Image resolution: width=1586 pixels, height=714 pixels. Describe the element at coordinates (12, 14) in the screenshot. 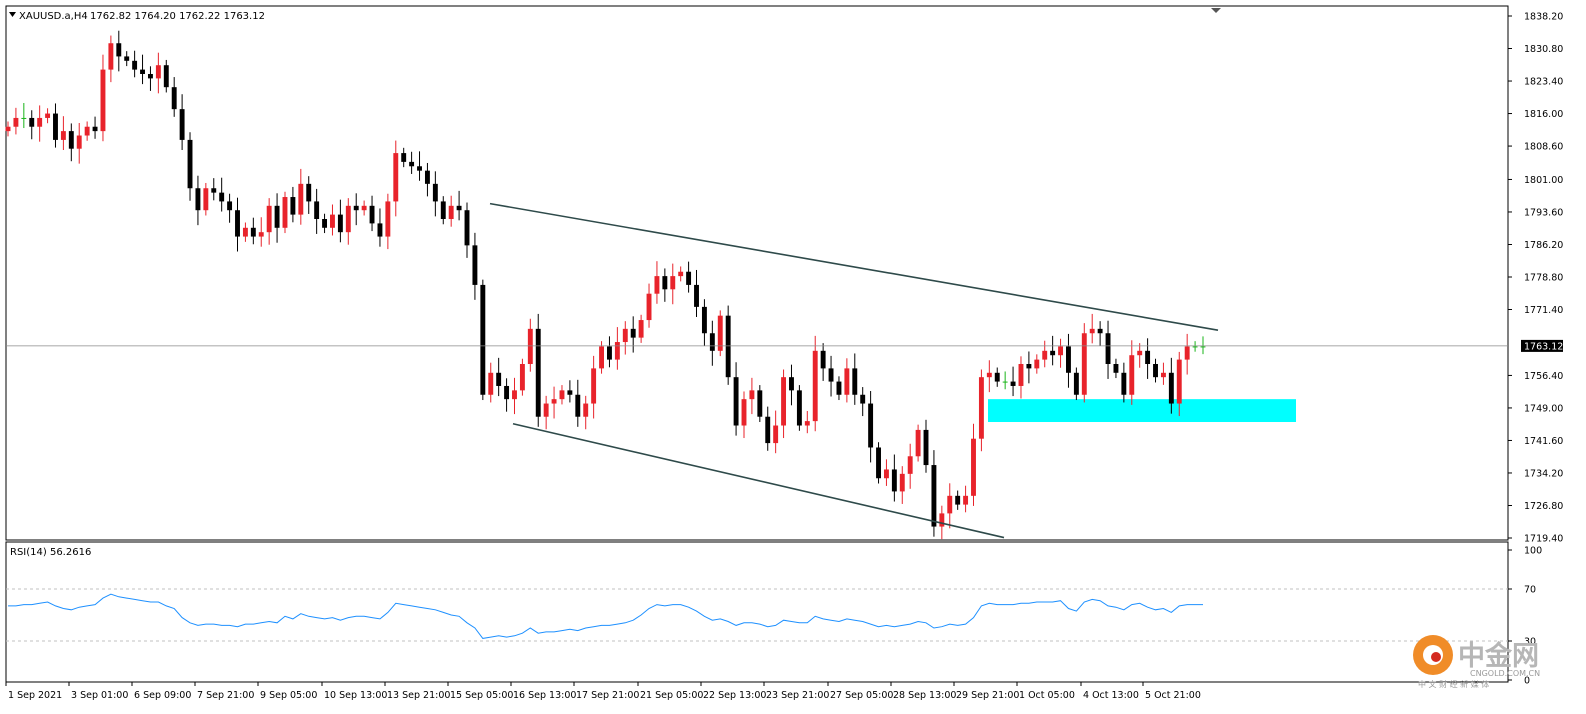

I see `dropdown-arrow-icon` at that location.